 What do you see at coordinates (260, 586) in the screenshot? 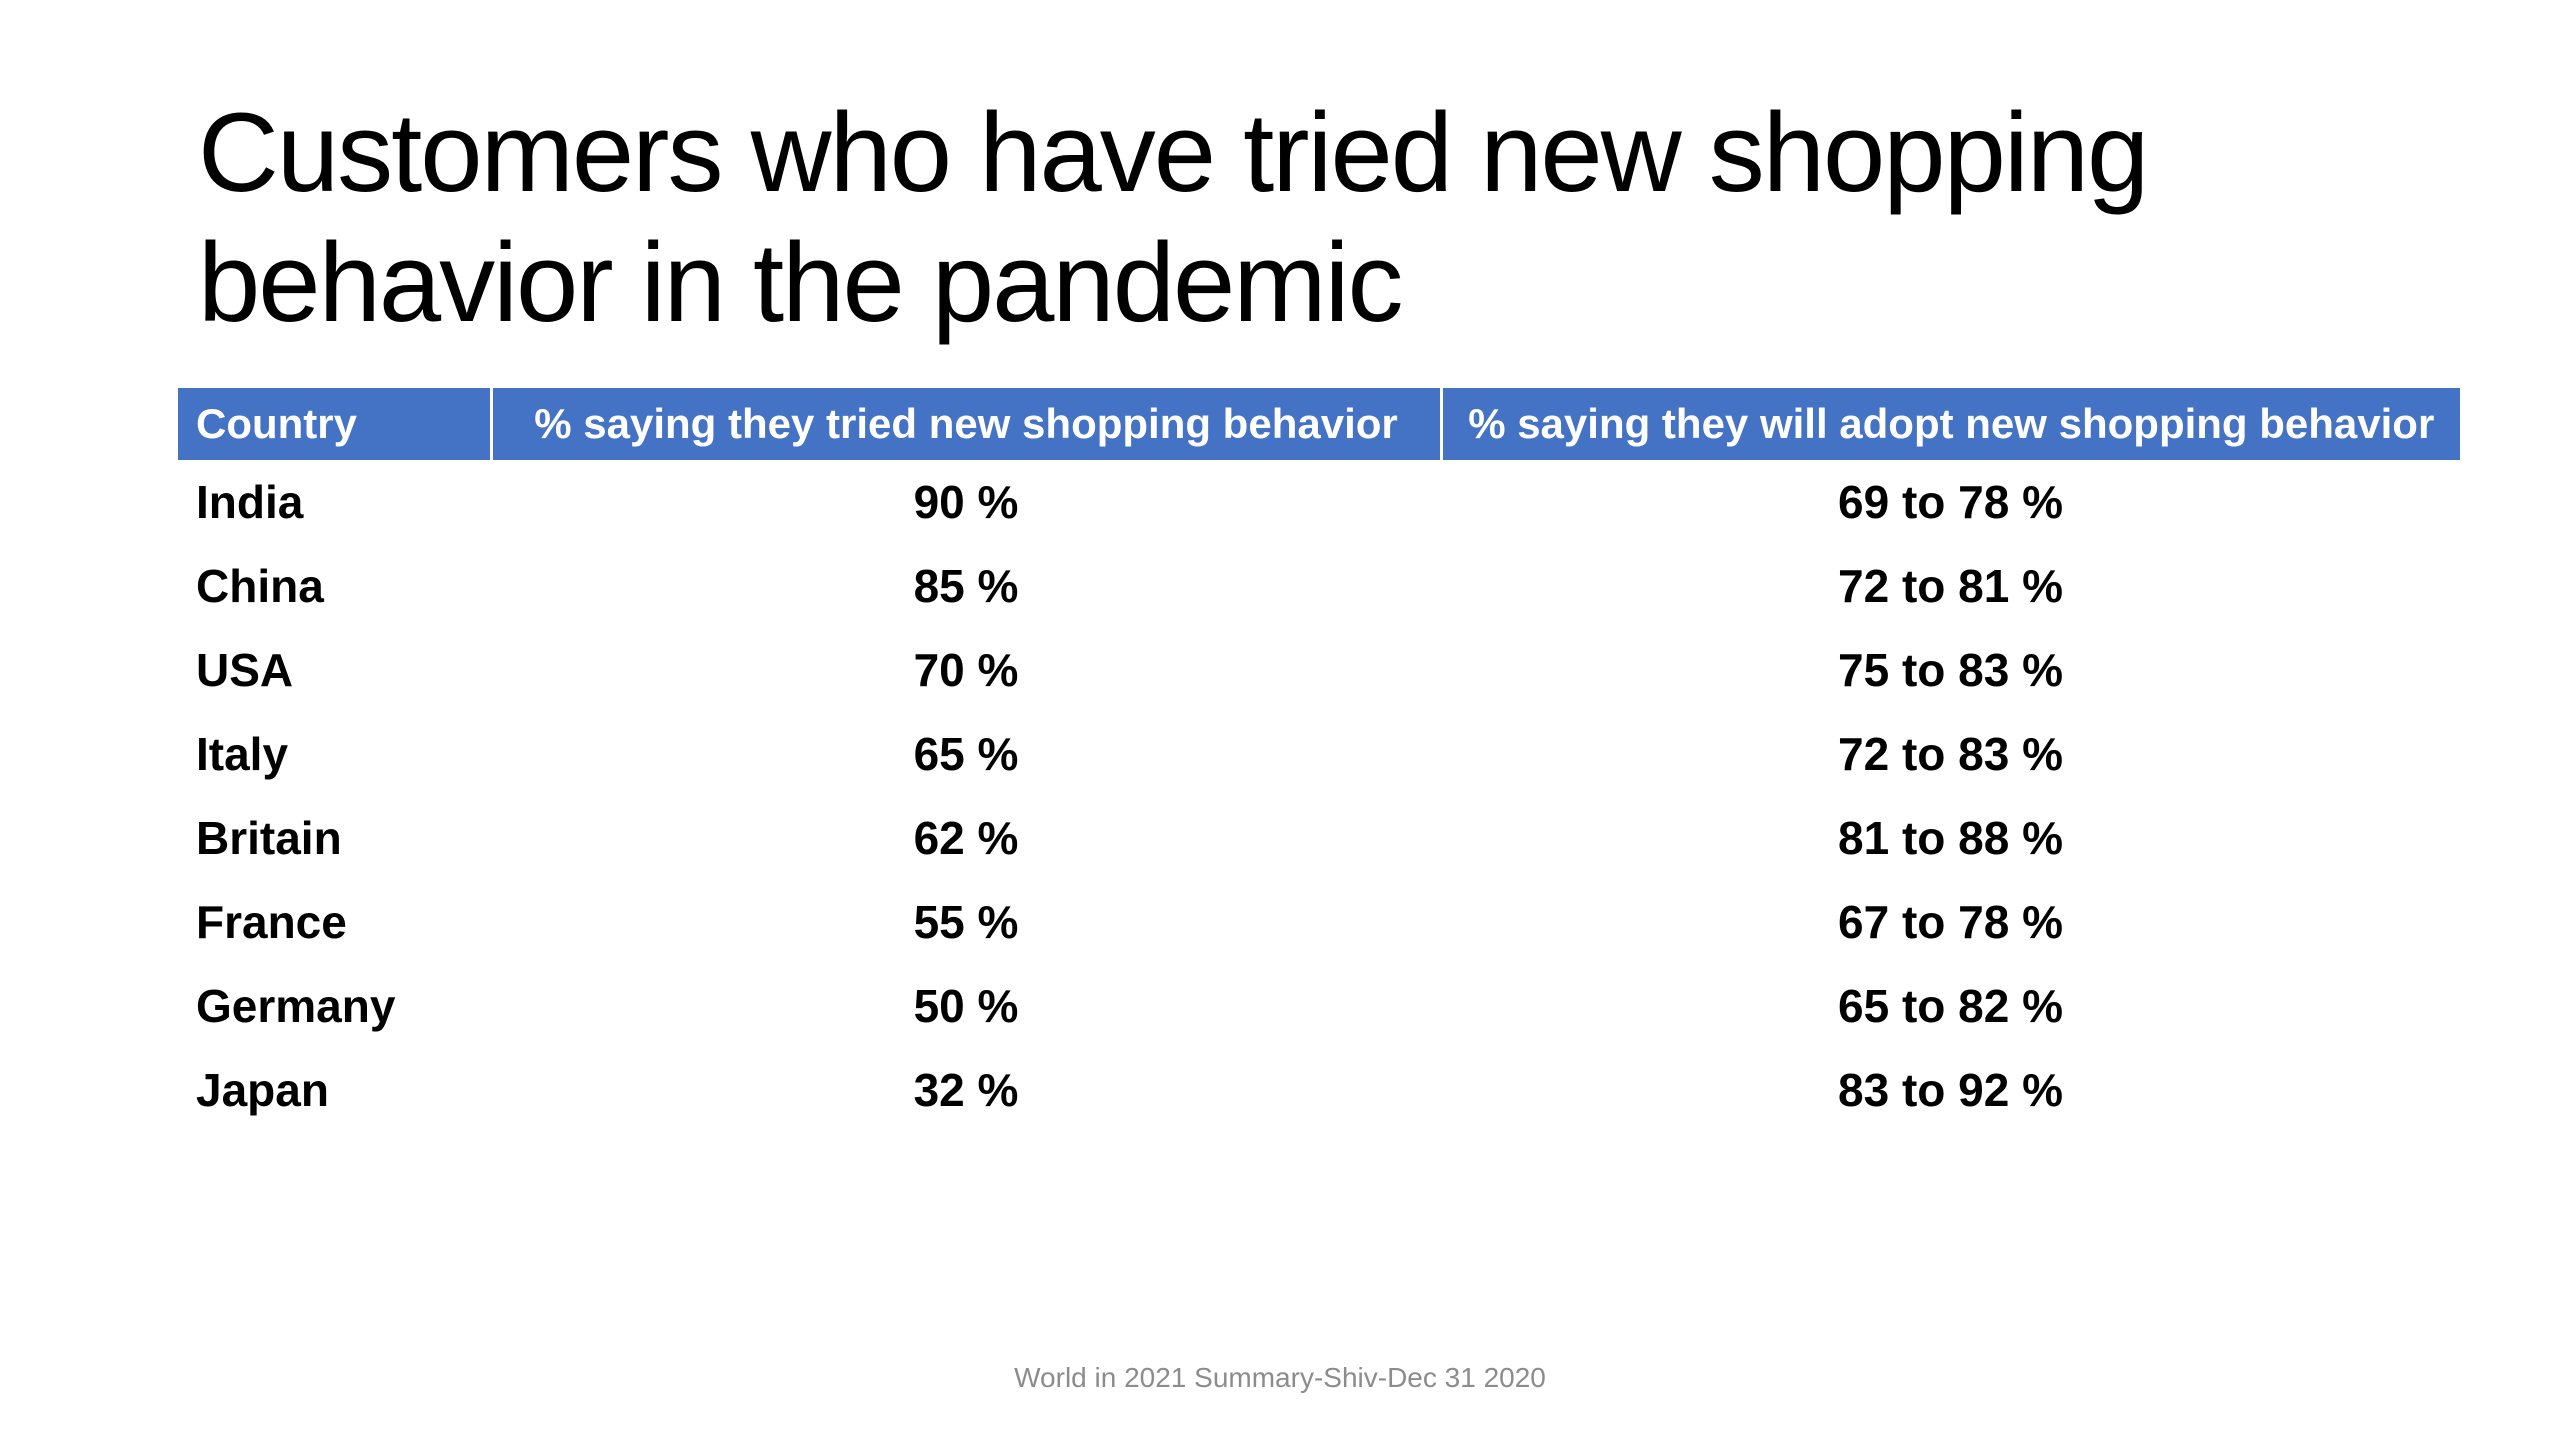
I see `country-cell: China` at bounding box center [260, 586].